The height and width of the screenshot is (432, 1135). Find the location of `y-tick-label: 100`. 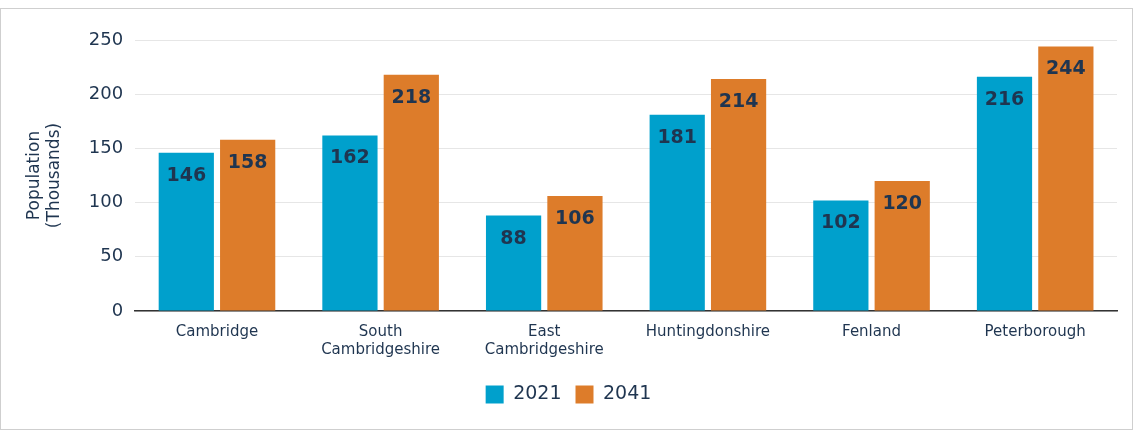

y-tick-label: 100 is located at coordinates (106, 201).